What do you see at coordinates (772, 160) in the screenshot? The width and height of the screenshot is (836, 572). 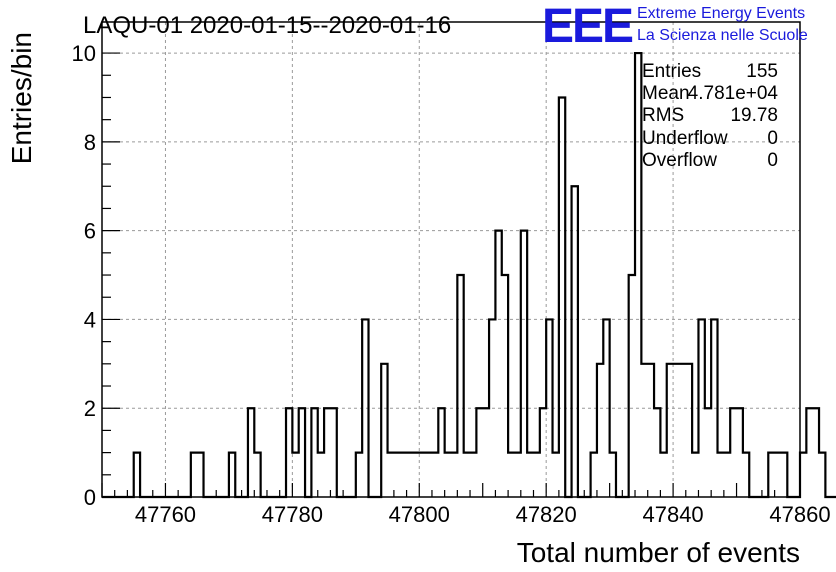 I see `stat-overflow-value: 0` at bounding box center [772, 160].